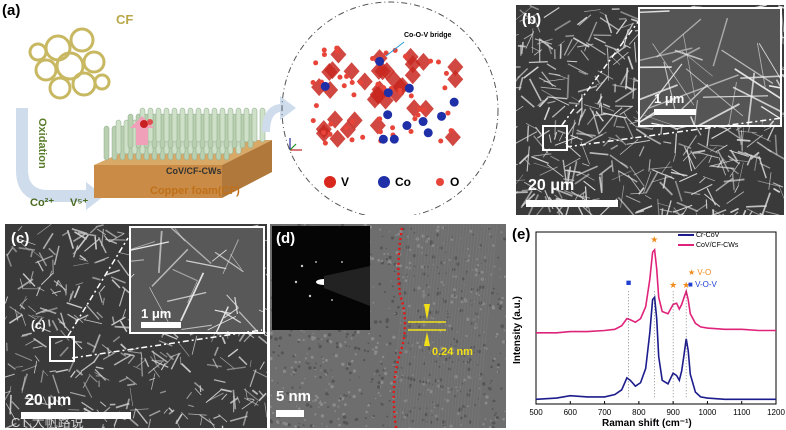  What do you see at coordinates (184, 134) in the screenshot?
I see `nanowire-array` at bounding box center [184, 134].